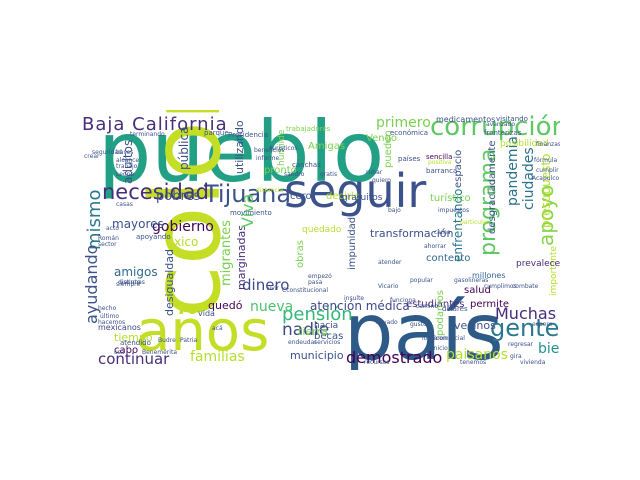 This screenshot has height=480, width=640. What do you see at coordinates (435, 246) in the screenshot?
I see `word-ahorrar: ahorrar` at bounding box center [435, 246].